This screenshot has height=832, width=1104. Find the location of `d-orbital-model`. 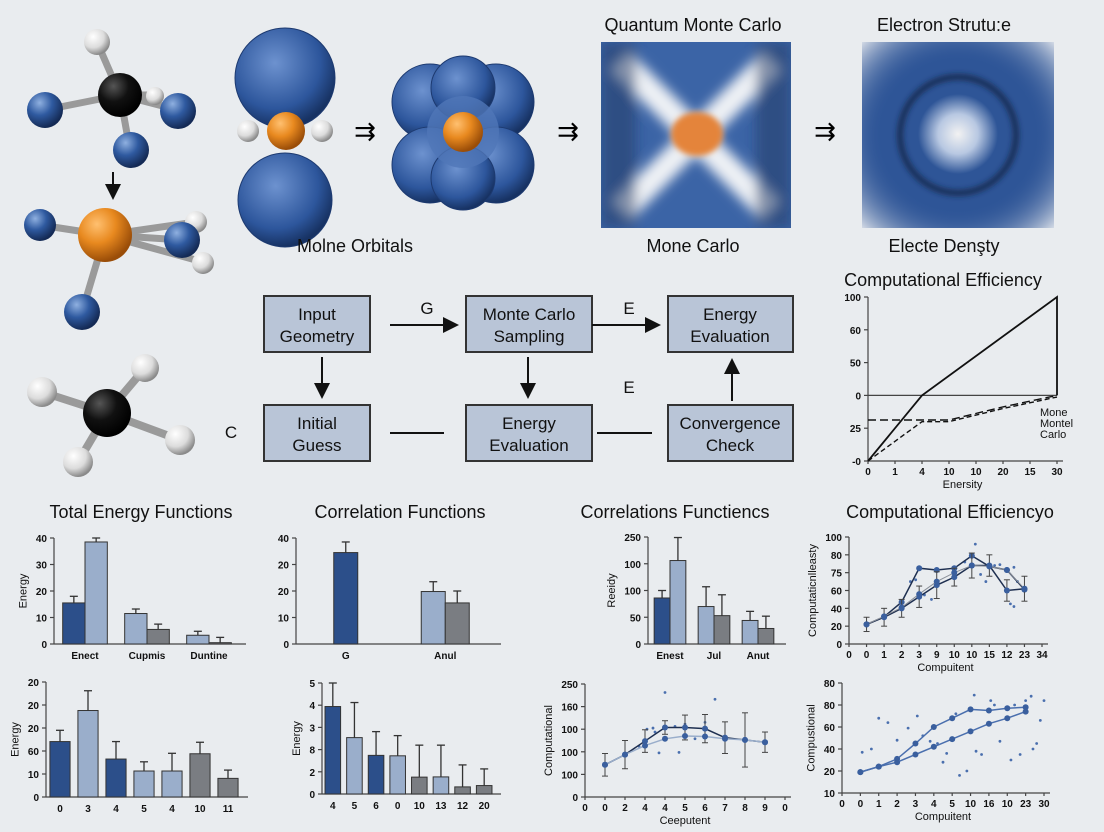

d-orbital-model is located at coordinates (463, 133).